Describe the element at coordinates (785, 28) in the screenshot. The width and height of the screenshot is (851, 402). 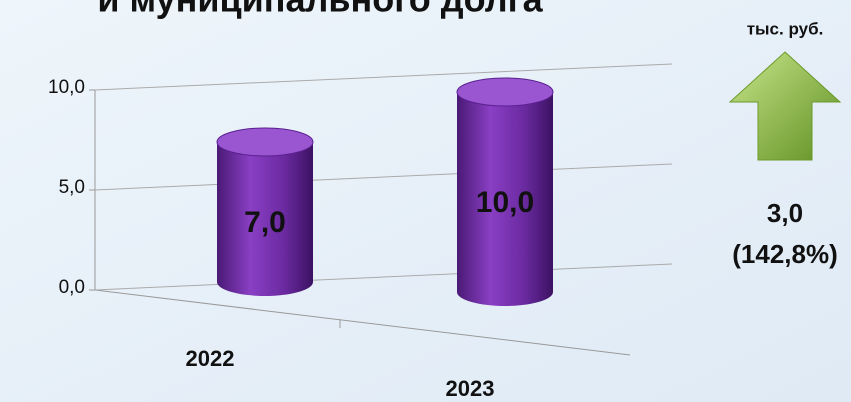
I see `unit-label: тыс. руб.` at that location.